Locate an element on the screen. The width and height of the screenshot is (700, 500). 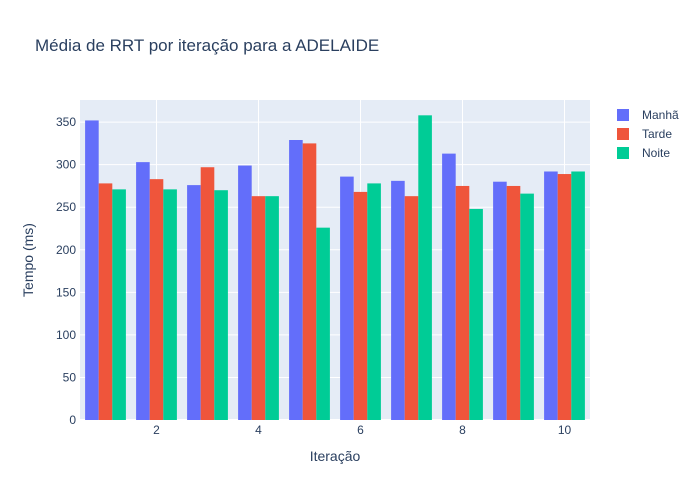
y-tick-label: 0 is located at coordinates (72, 420).